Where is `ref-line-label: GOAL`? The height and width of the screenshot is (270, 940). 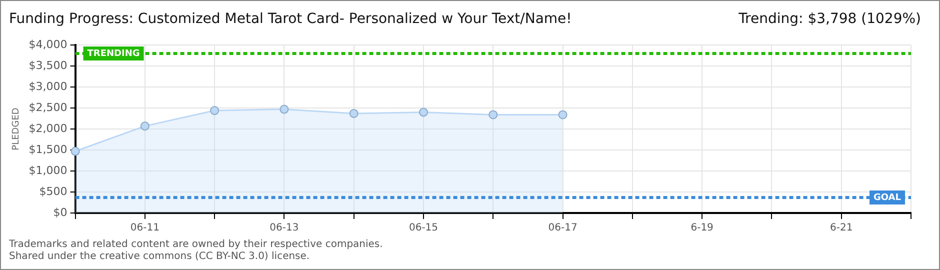
ref-line-label: GOAL is located at coordinates (888, 197).